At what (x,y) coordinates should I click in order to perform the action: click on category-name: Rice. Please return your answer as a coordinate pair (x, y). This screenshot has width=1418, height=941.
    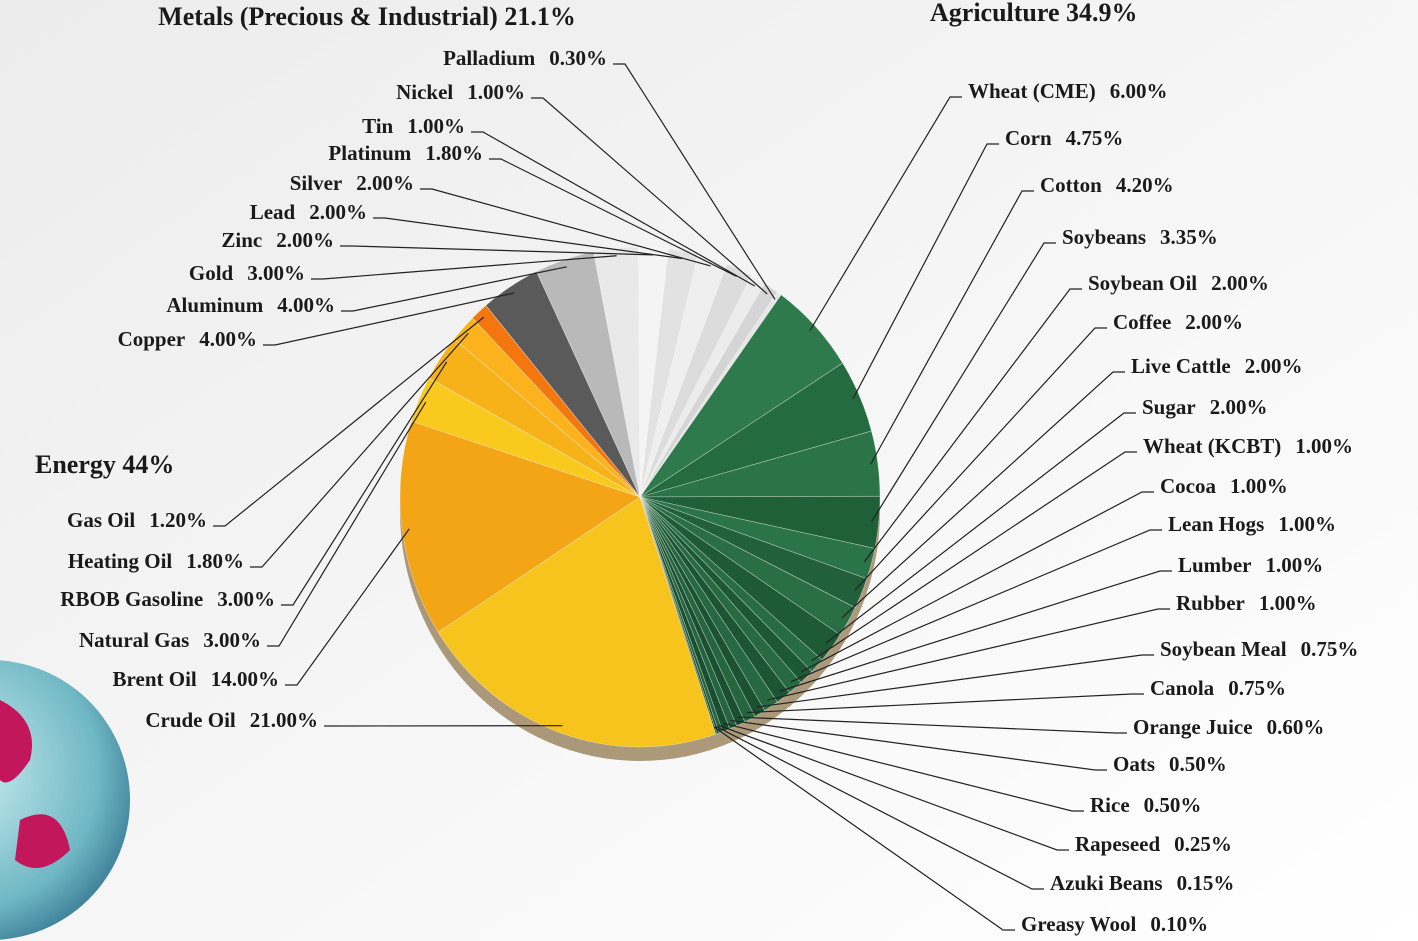
    Looking at the image, I should click on (1110, 805).